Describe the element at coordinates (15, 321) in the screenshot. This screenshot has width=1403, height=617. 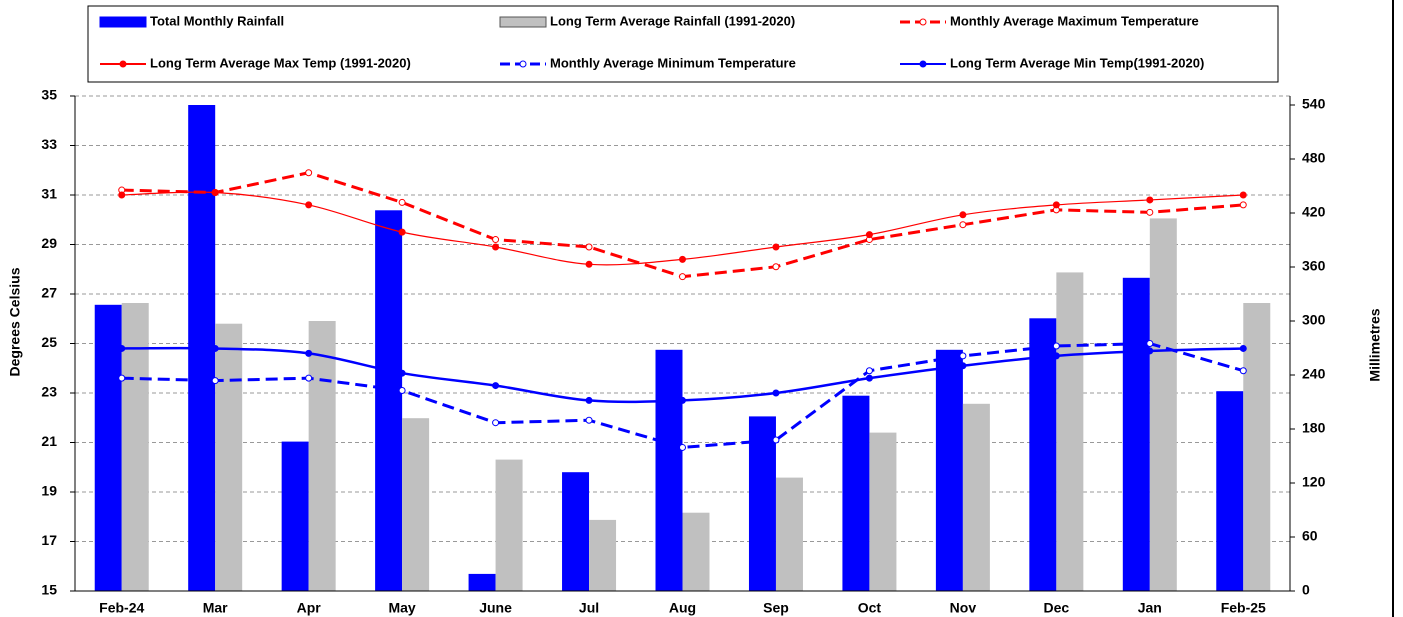
I see `y-axis-label: Degrees Celsius` at that location.